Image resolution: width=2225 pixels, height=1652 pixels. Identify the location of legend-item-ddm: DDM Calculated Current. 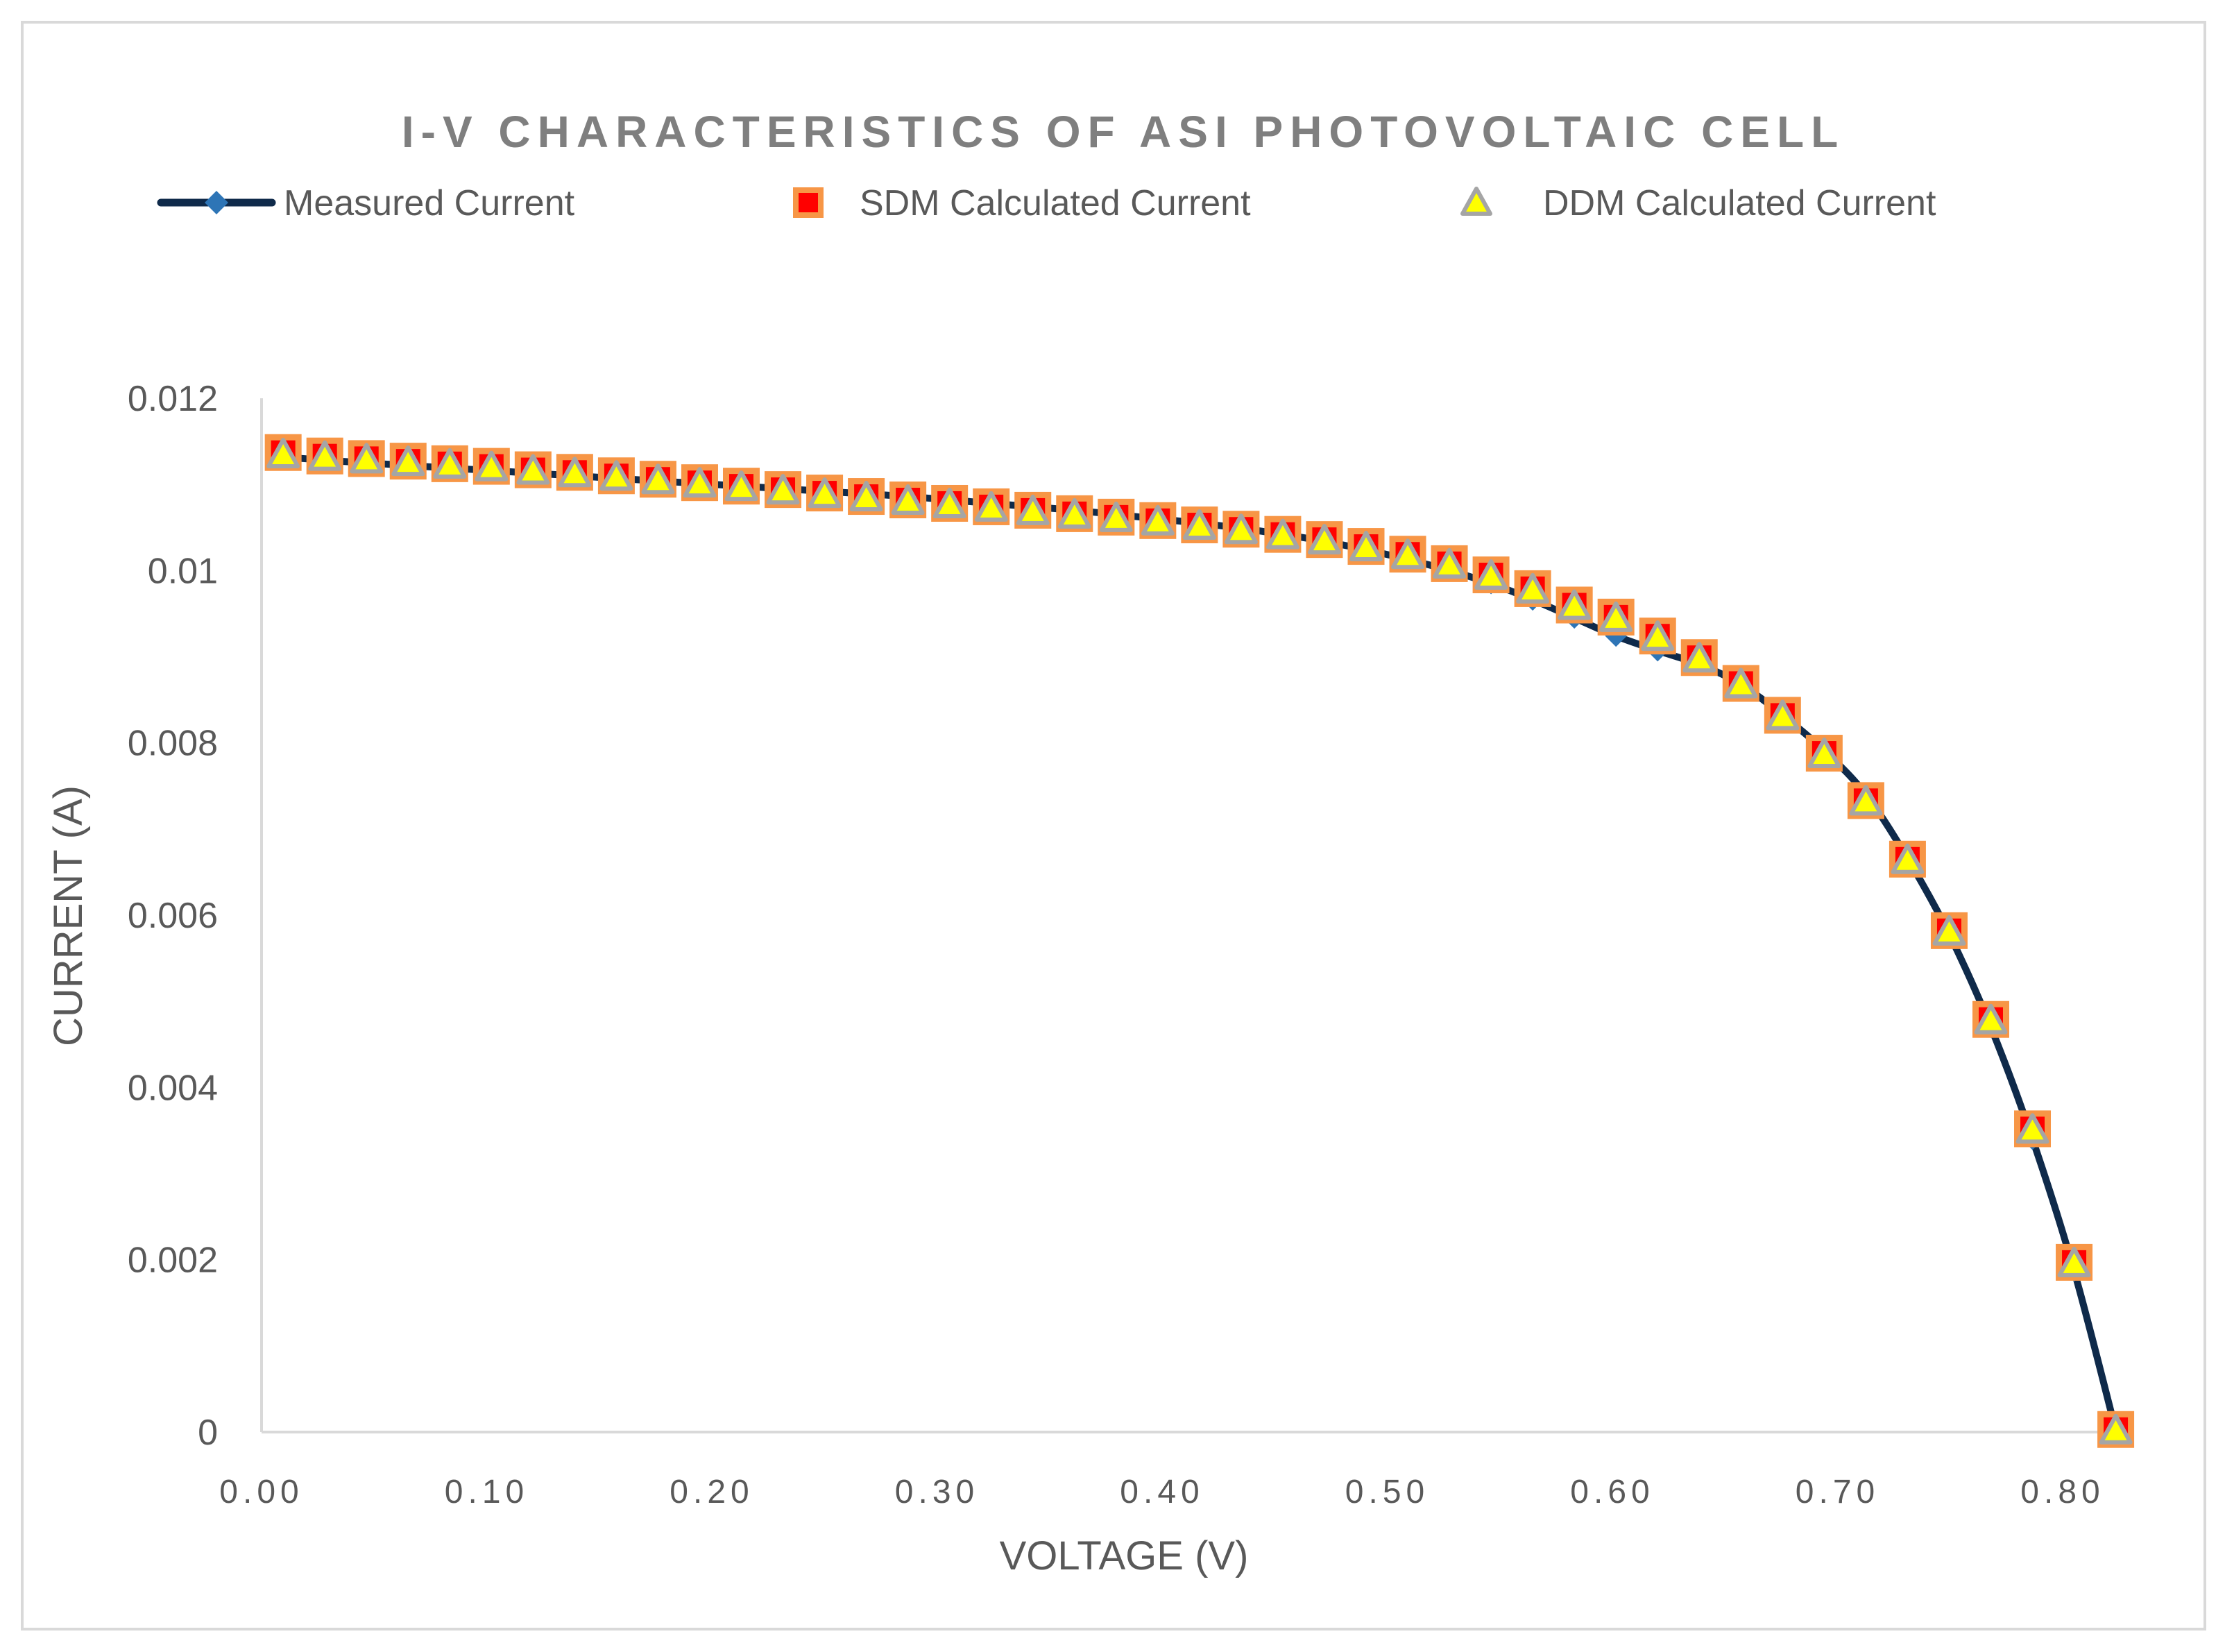
(1698, 203).